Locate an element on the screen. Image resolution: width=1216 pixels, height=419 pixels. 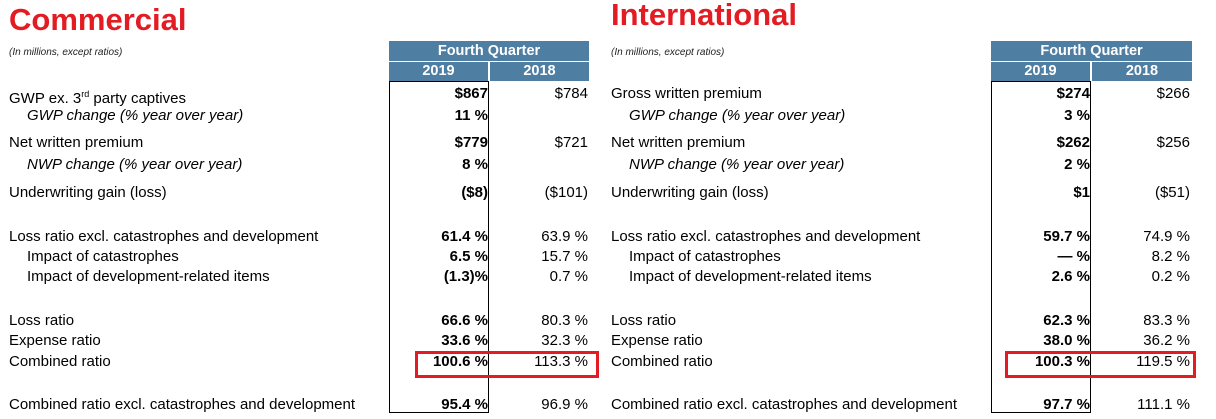
value-2018: 0.7 % is located at coordinates (568, 276).